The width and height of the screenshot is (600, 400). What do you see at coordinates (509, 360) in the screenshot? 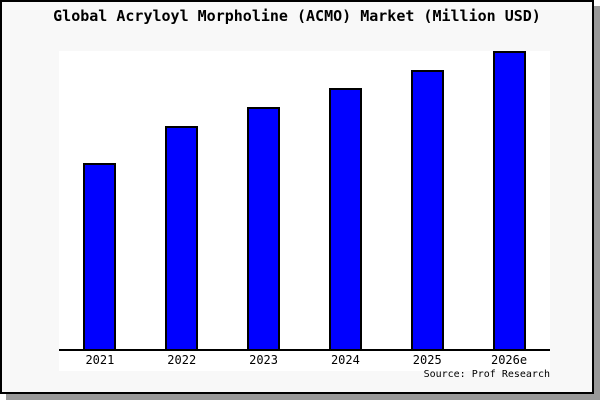
I see `x-tick-label-2026e: 2026e` at bounding box center [509, 360].